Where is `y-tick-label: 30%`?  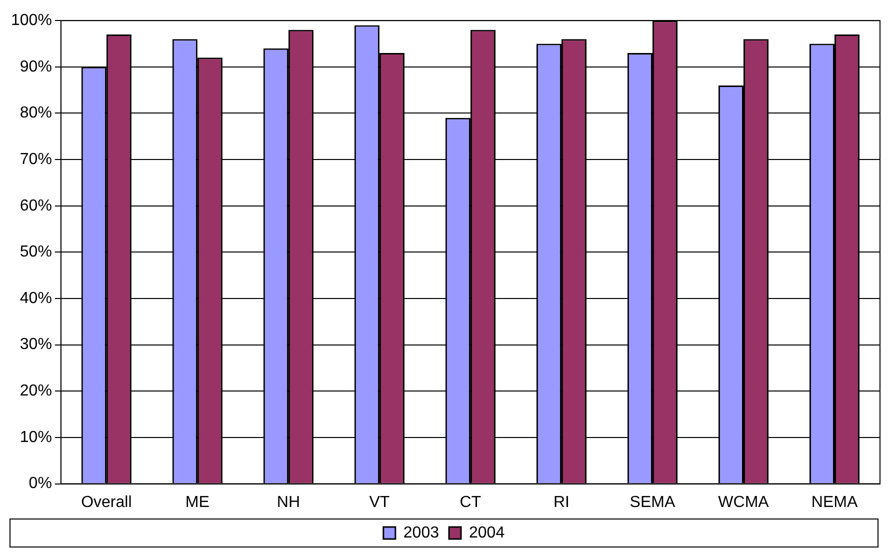 y-tick-label: 30% is located at coordinates (36, 345).